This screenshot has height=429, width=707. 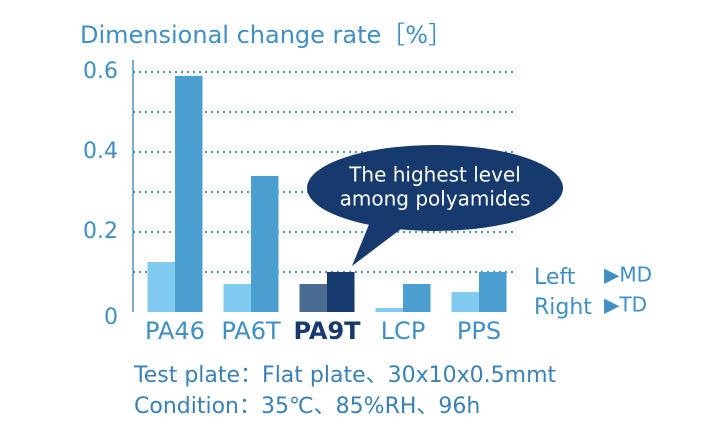 What do you see at coordinates (100, 231) in the screenshot?
I see `y-tick-label: 0.2` at bounding box center [100, 231].